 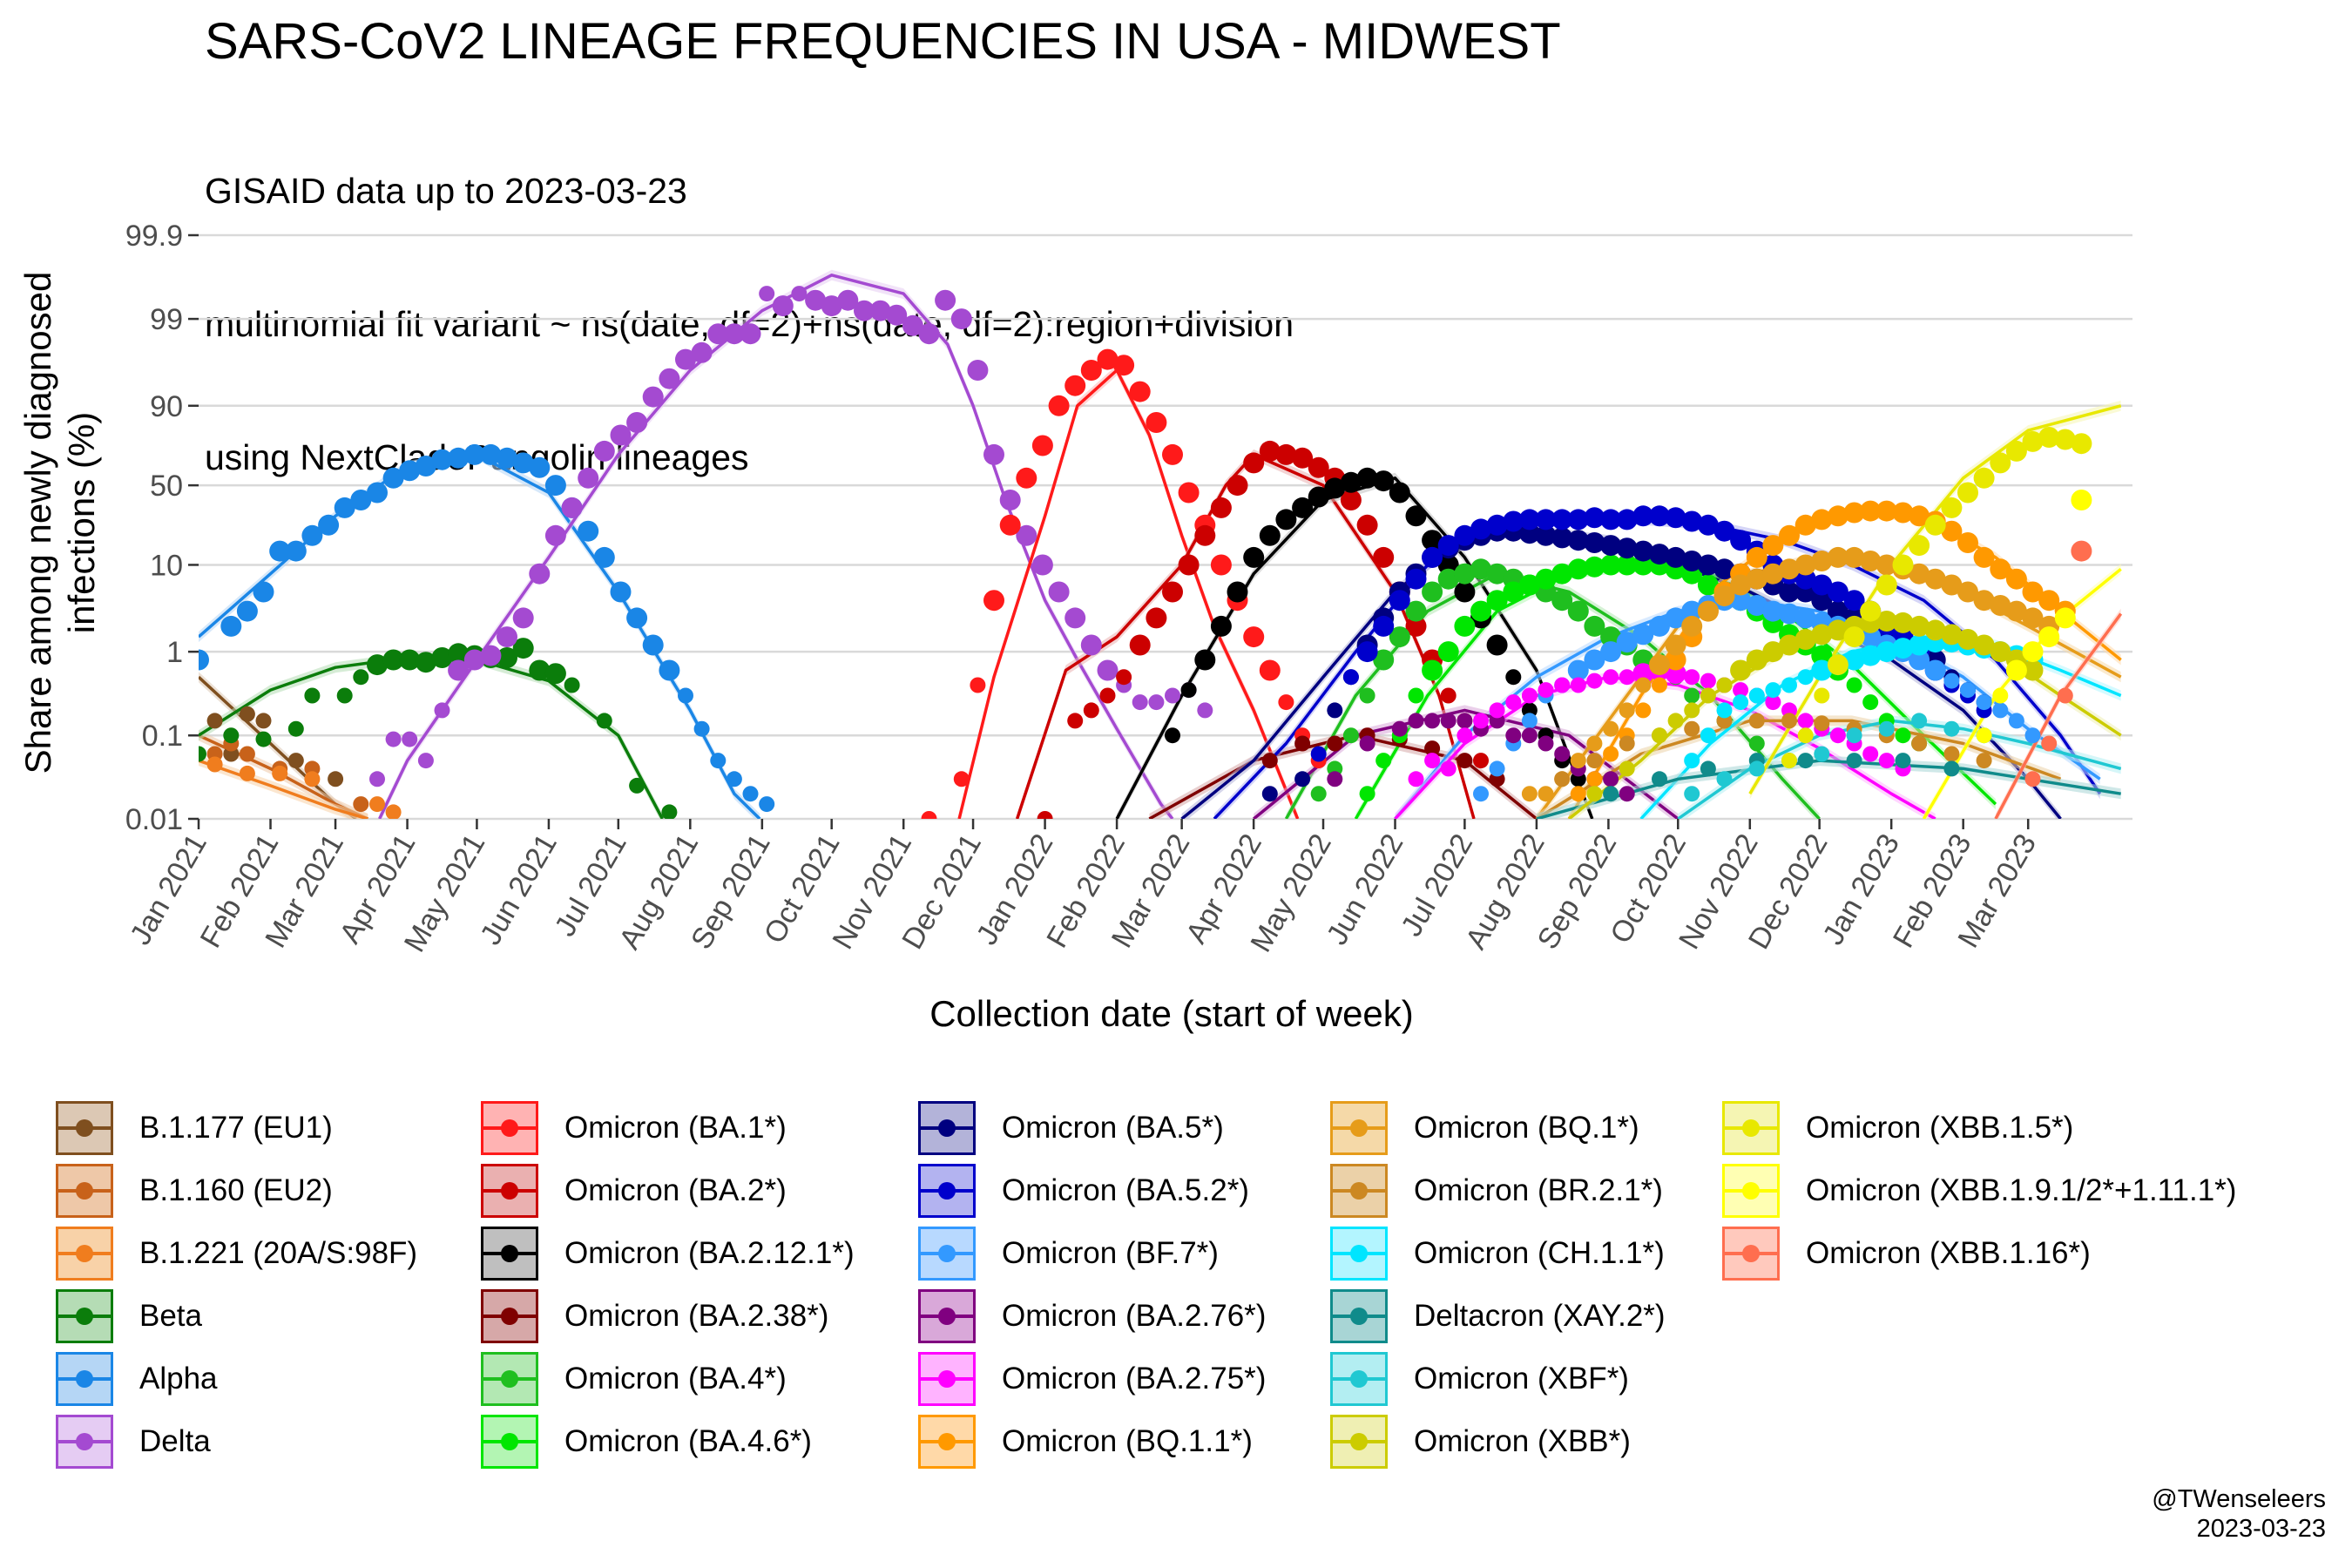 What do you see at coordinates (1906, 1253) in the screenshot?
I see `legend-item: Omicron (XBB.1.16*)` at bounding box center [1906, 1253].